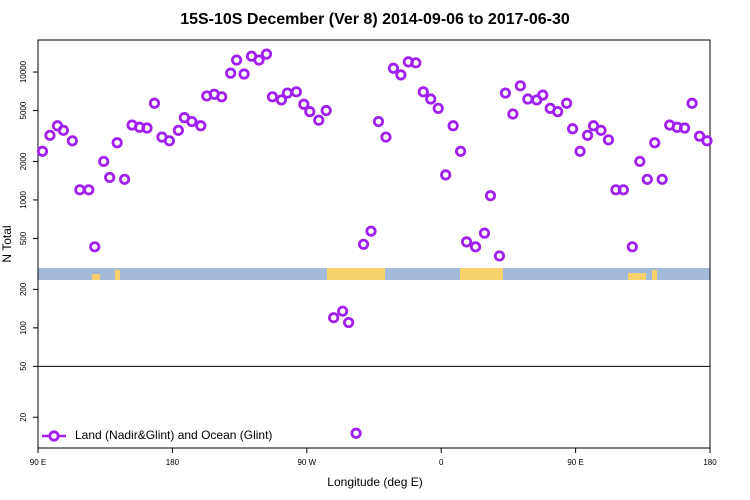  I want to click on x-tick-label: 0, so click(441, 462).